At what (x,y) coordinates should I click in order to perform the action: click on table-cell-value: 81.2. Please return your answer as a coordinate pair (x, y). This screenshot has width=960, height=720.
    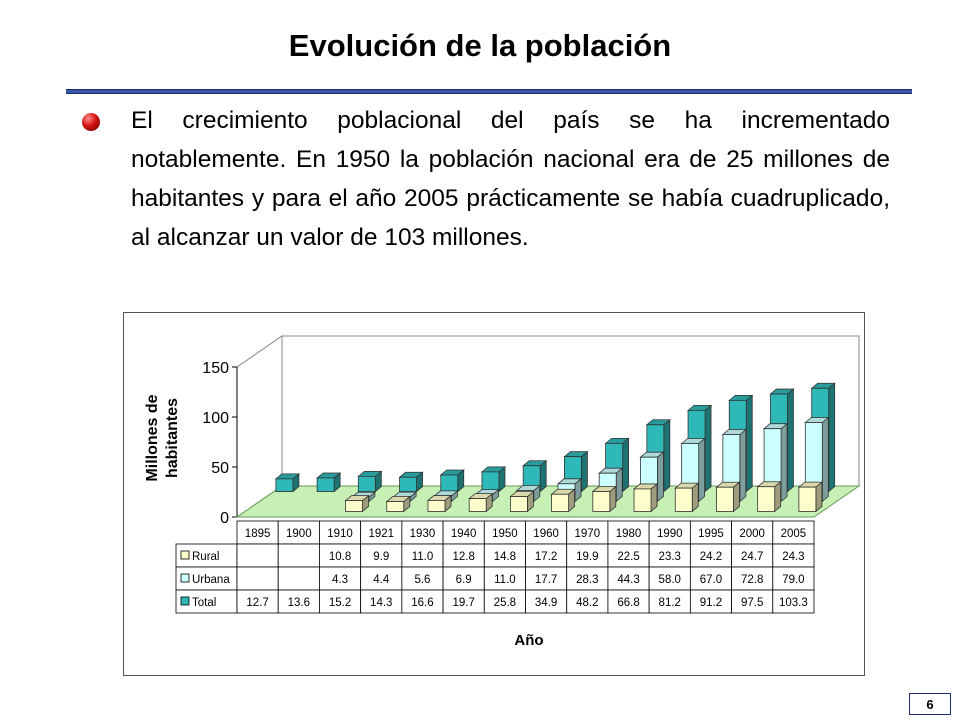
    Looking at the image, I should click on (670, 603).